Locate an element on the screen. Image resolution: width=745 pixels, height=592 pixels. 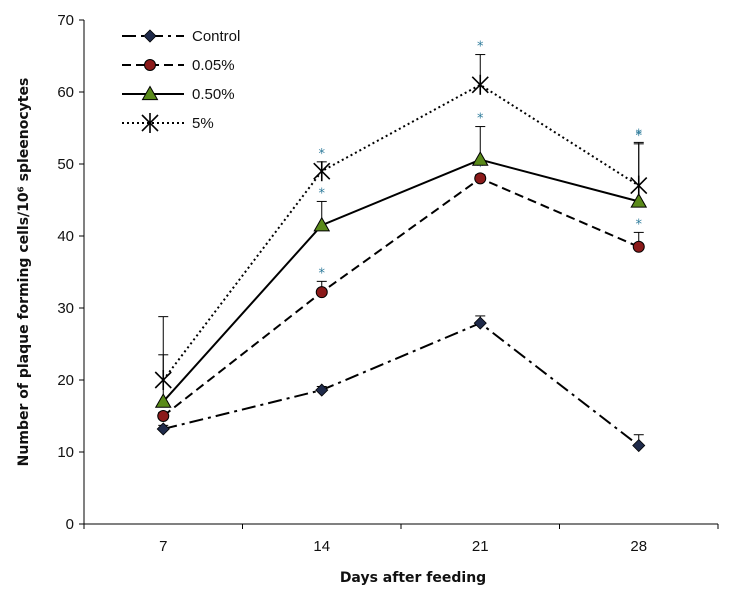
x-tick-label: 7 is located at coordinates (163, 546).